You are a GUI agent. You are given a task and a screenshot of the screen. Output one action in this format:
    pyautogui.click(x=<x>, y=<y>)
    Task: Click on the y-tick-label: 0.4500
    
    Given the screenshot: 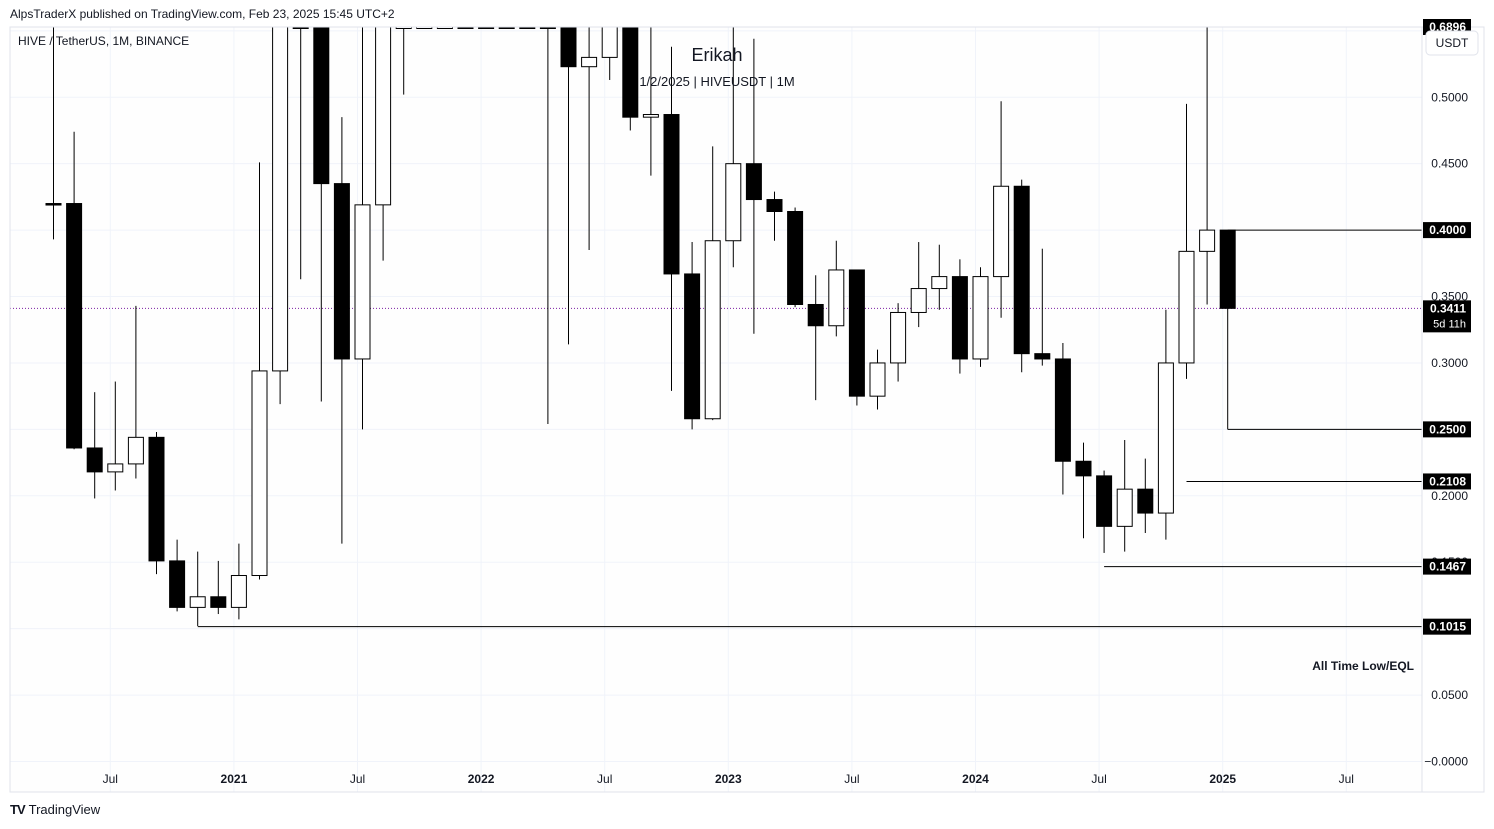 What is the action you would take?
    pyautogui.click(x=1449, y=164)
    